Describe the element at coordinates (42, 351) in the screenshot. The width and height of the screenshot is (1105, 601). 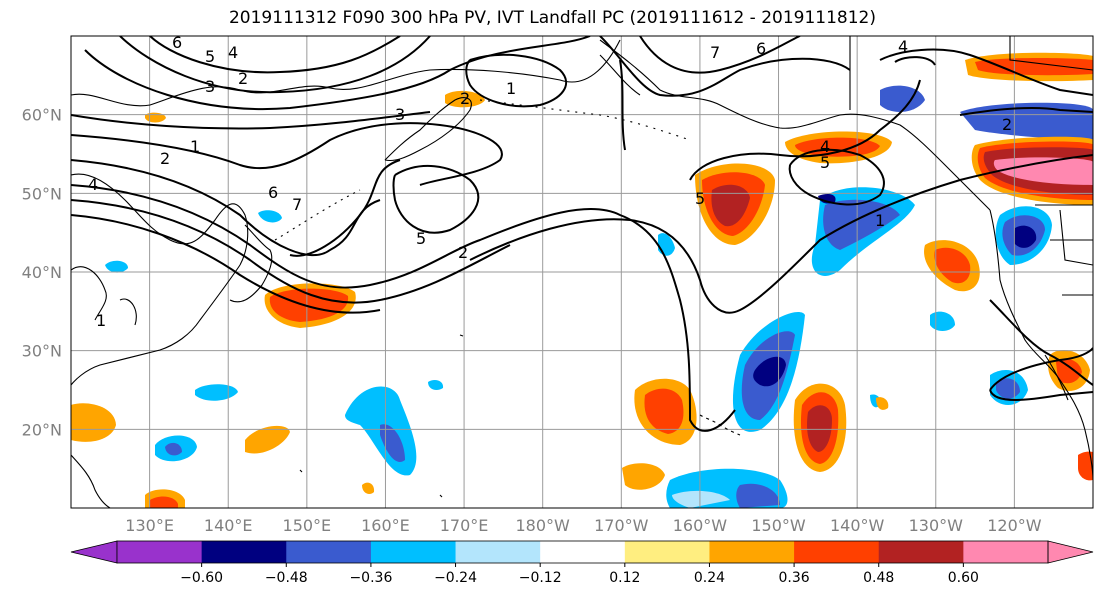
I see `latitude-label: 30°N` at that location.